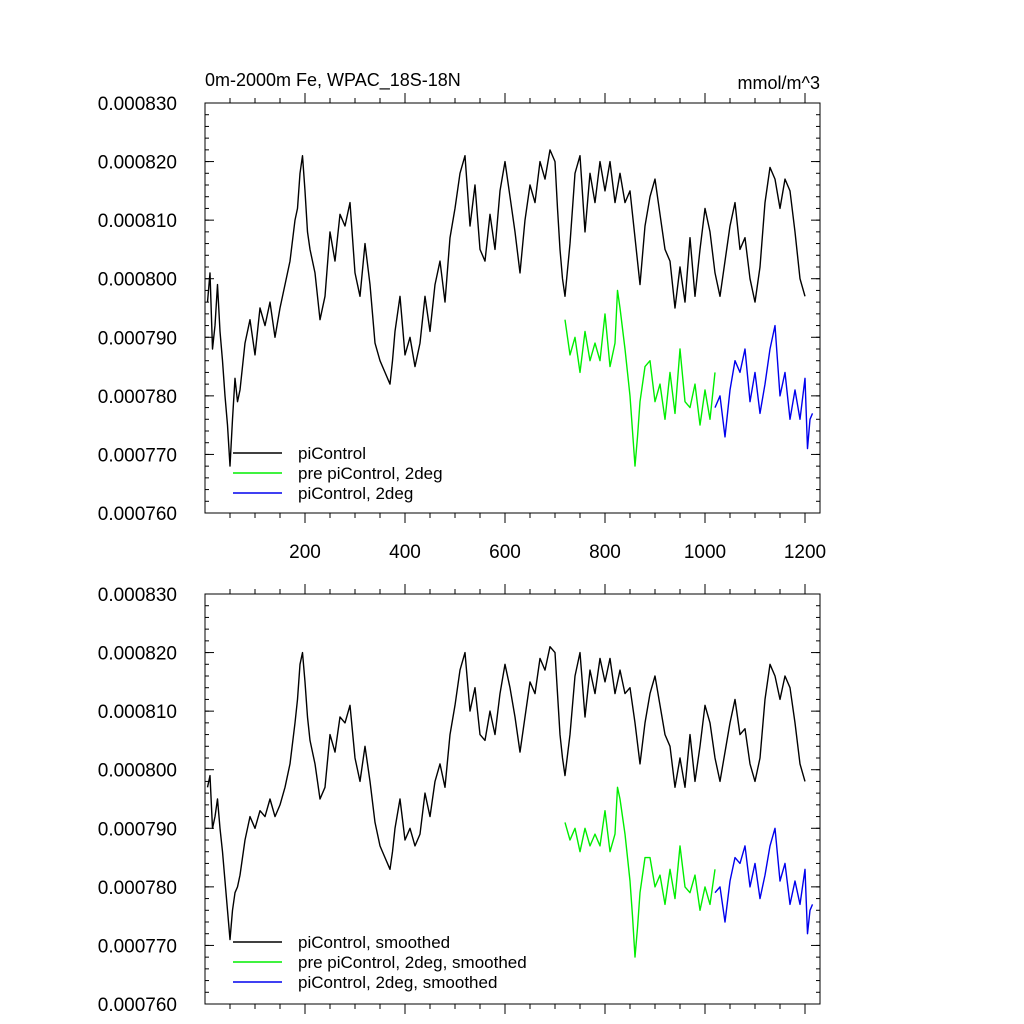 This screenshot has width=1024, height=1024. I want to click on legend-label-1: pre piControl, 2deg, so click(370, 473).